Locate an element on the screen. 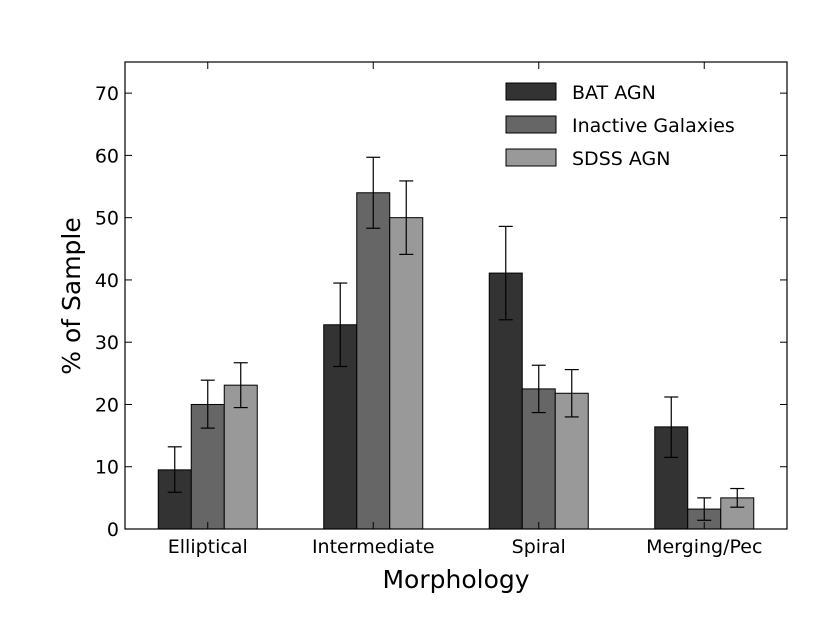  legend: BAT AGN Inactive Galaxies SDSS AGN is located at coordinates (620, 126).